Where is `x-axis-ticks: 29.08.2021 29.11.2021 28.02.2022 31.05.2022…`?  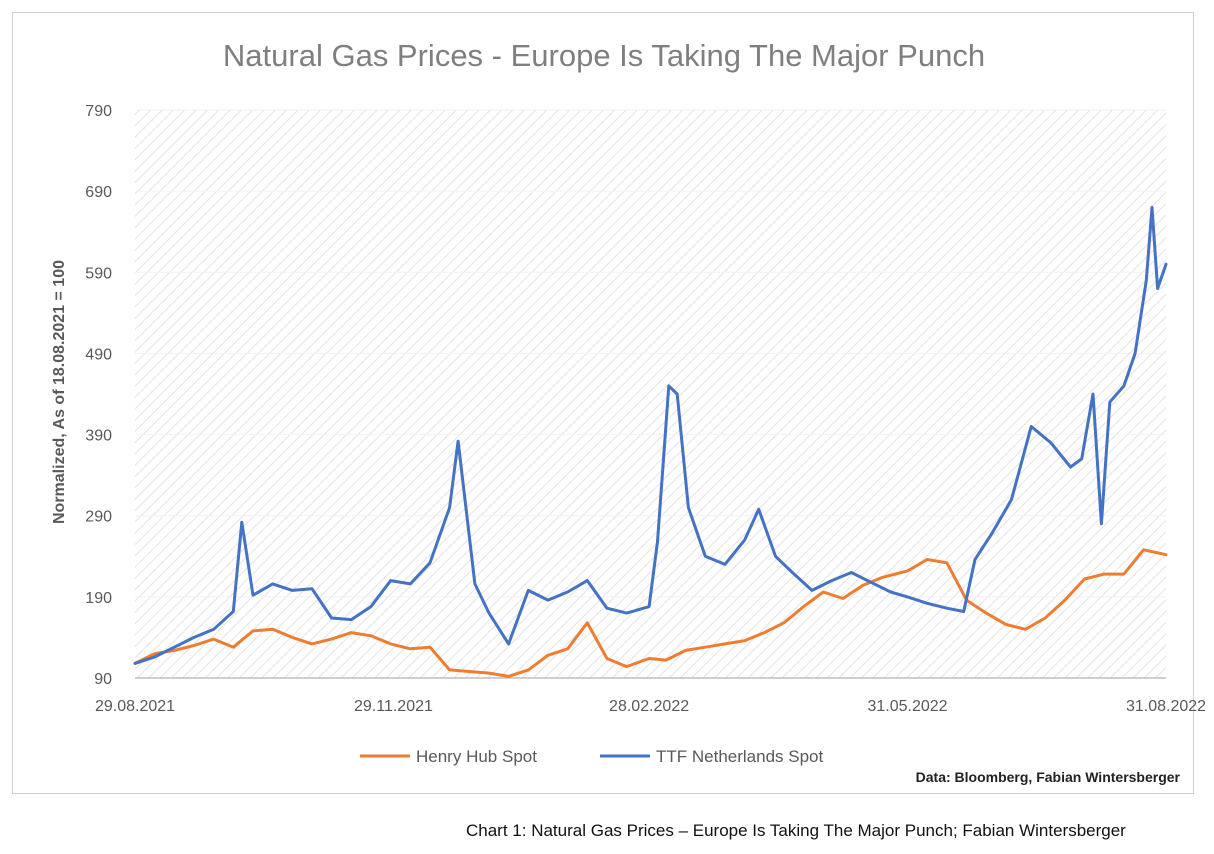 x-axis-ticks: 29.08.2021 29.11.2021 28.02.2022 31.05.2022… is located at coordinates (650, 706).